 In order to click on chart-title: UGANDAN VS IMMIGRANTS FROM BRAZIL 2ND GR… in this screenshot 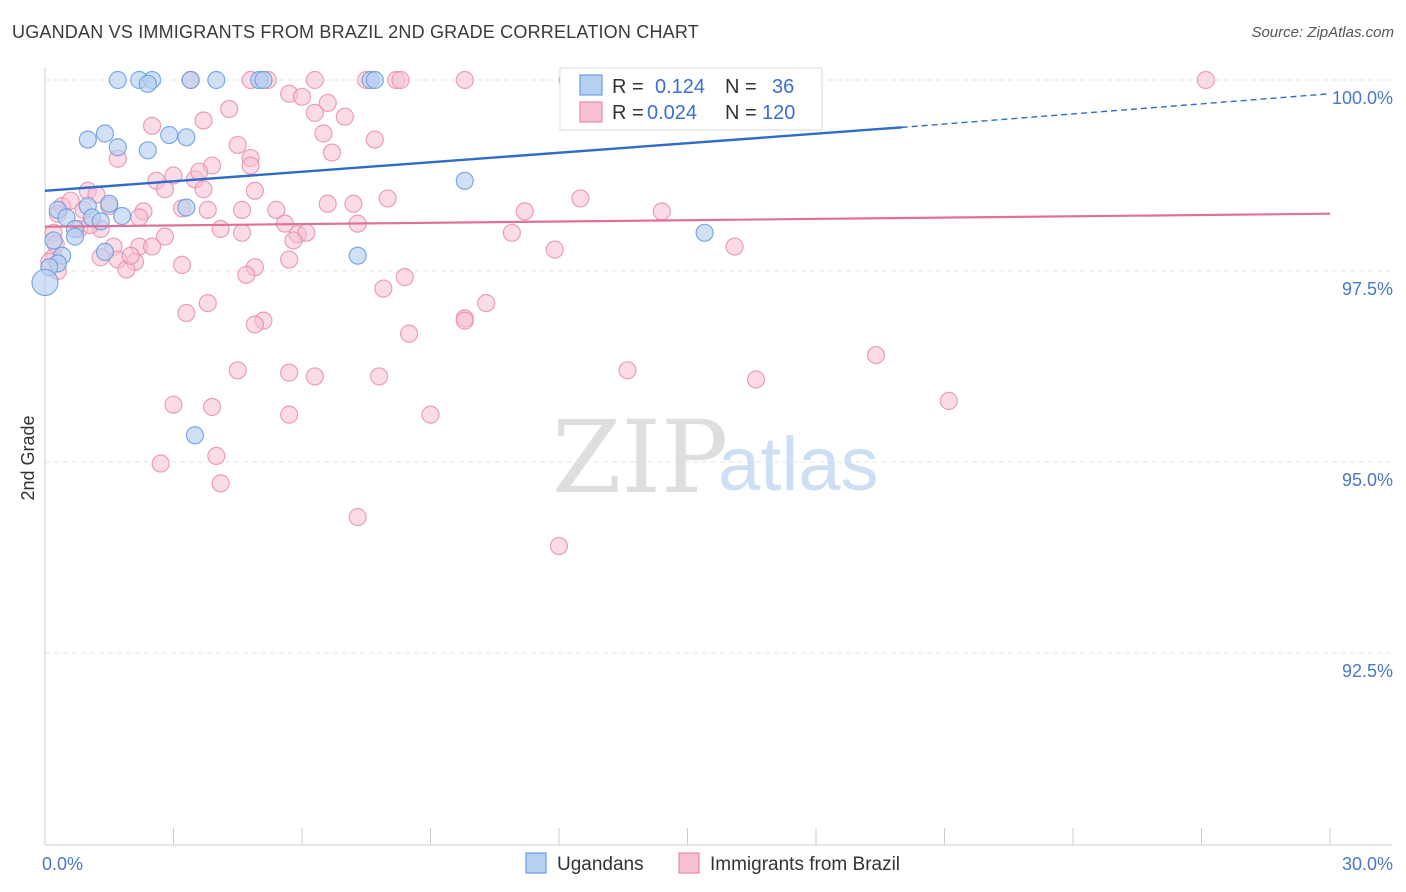, I will do `click(355, 32)`.